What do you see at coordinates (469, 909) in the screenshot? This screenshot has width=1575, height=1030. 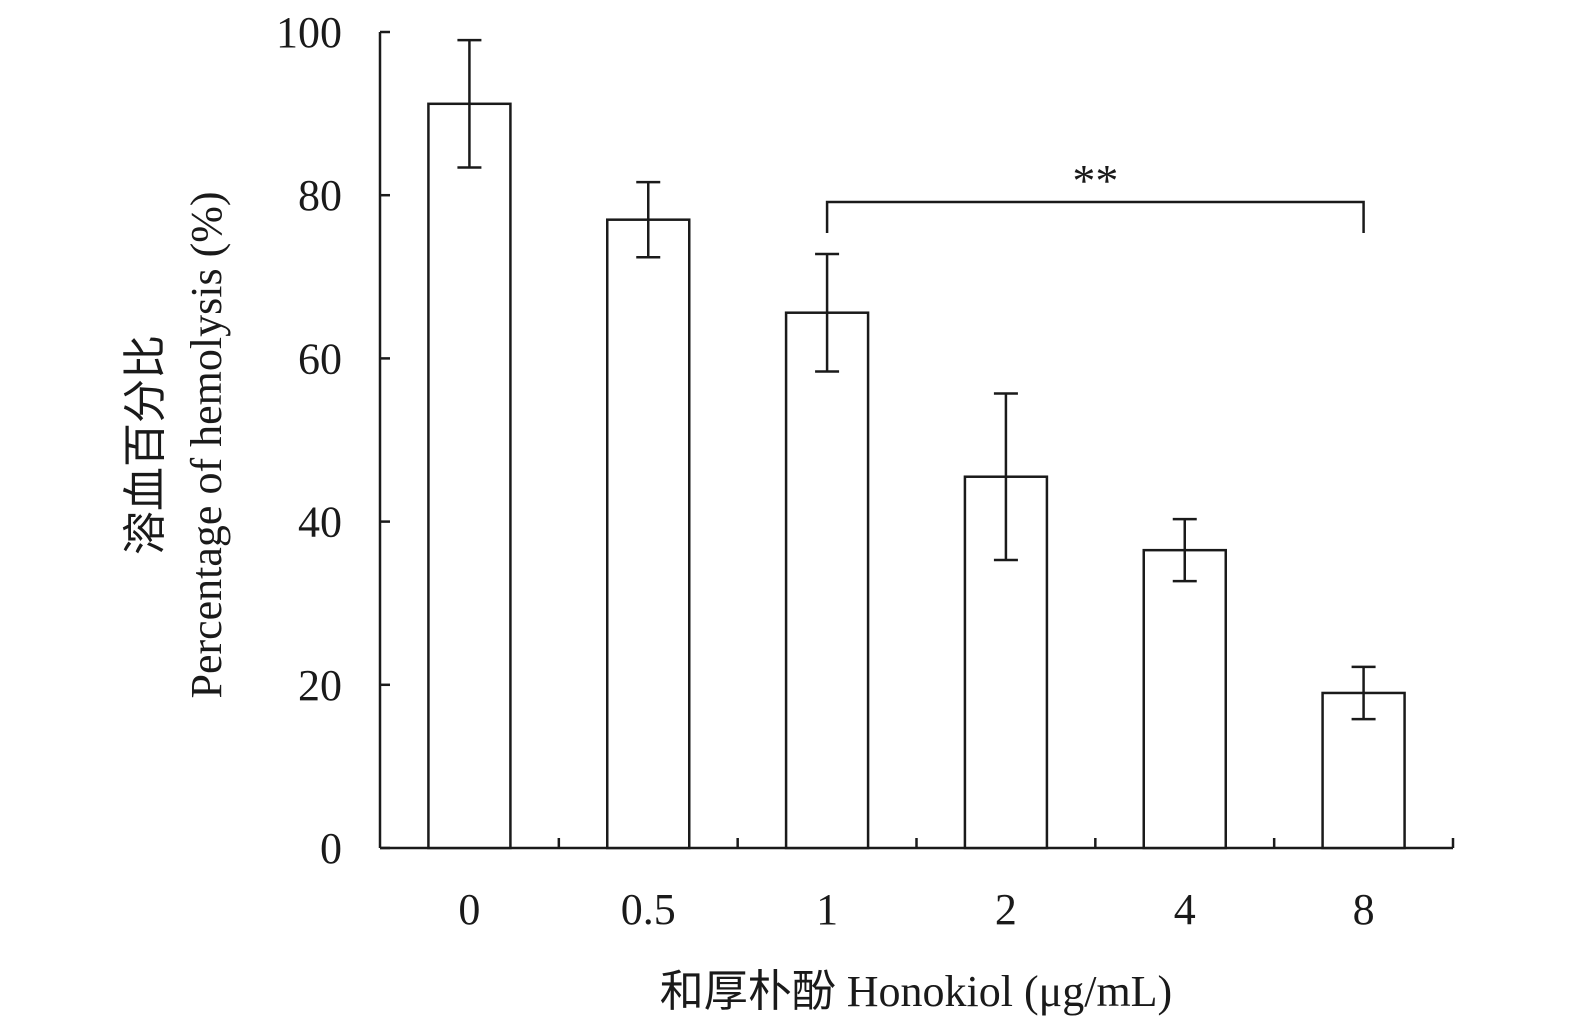 I see `x-tick-label: 0` at bounding box center [469, 909].